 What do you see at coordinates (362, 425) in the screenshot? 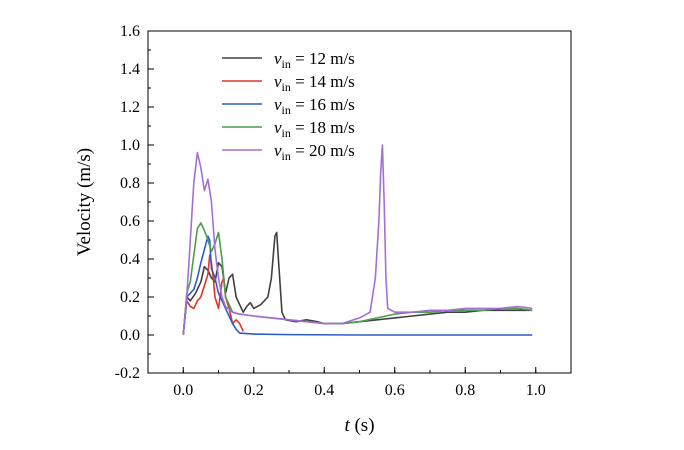
I see `x-axis-label-unit: (s)` at bounding box center [362, 425].